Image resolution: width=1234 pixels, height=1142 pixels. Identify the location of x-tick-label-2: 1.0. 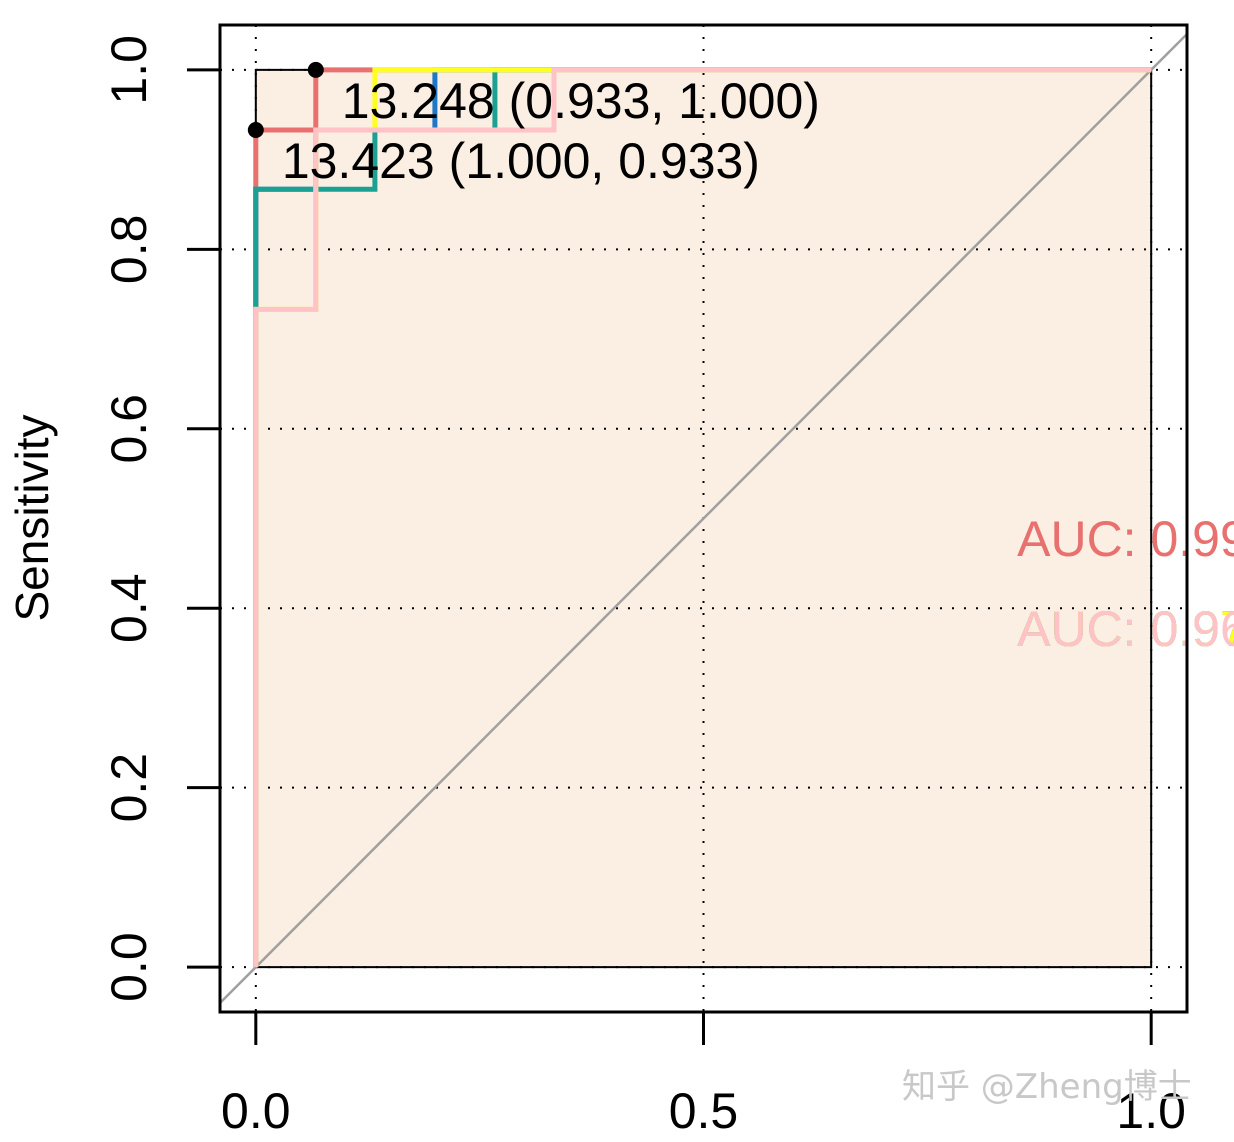
(1151, 1111).